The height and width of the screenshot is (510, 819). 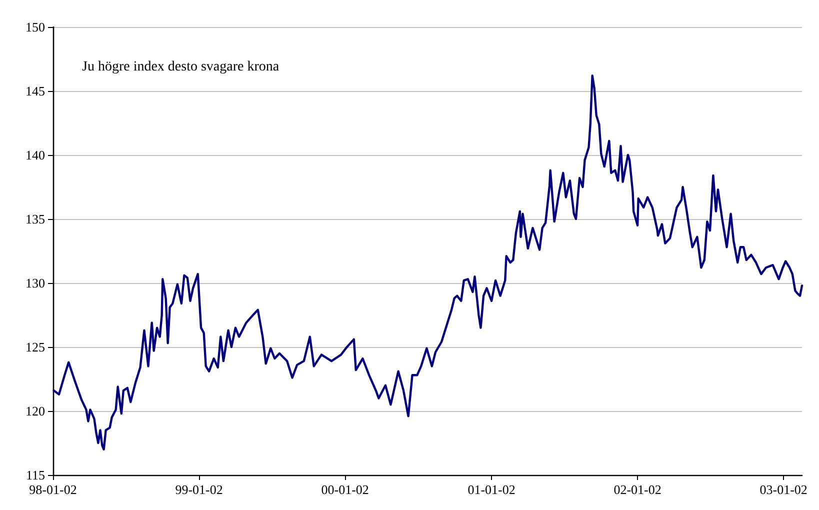 I want to click on y-tick-label: 150, so click(x=35, y=27).